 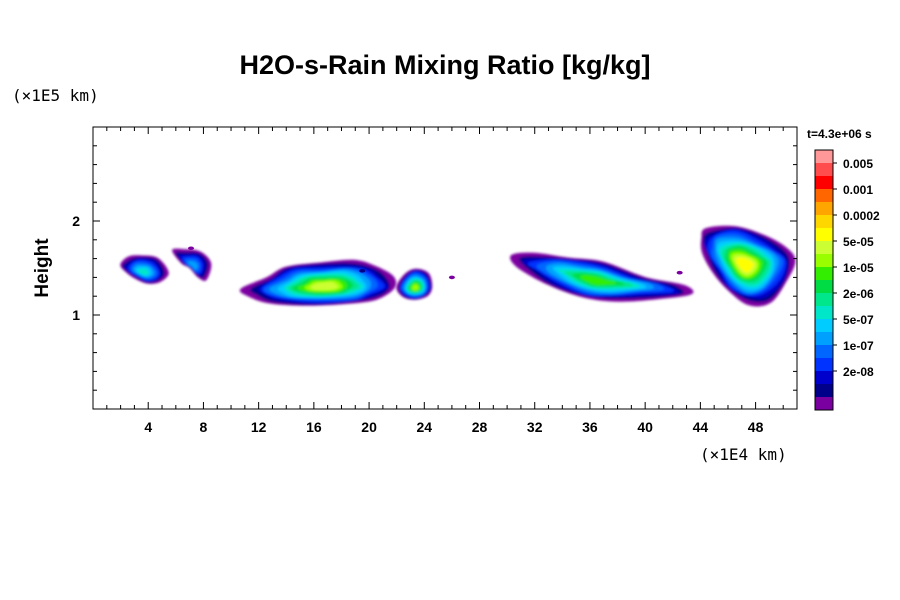 I want to click on y-tick-label: 1, so click(x=76, y=315).